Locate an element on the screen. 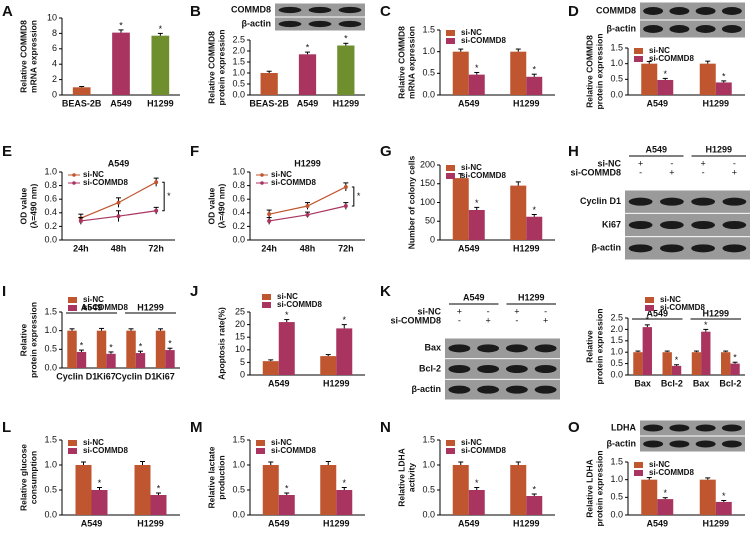 The image size is (753, 558). blot-condition-label: si-COMMD8 is located at coordinates (415, 320).